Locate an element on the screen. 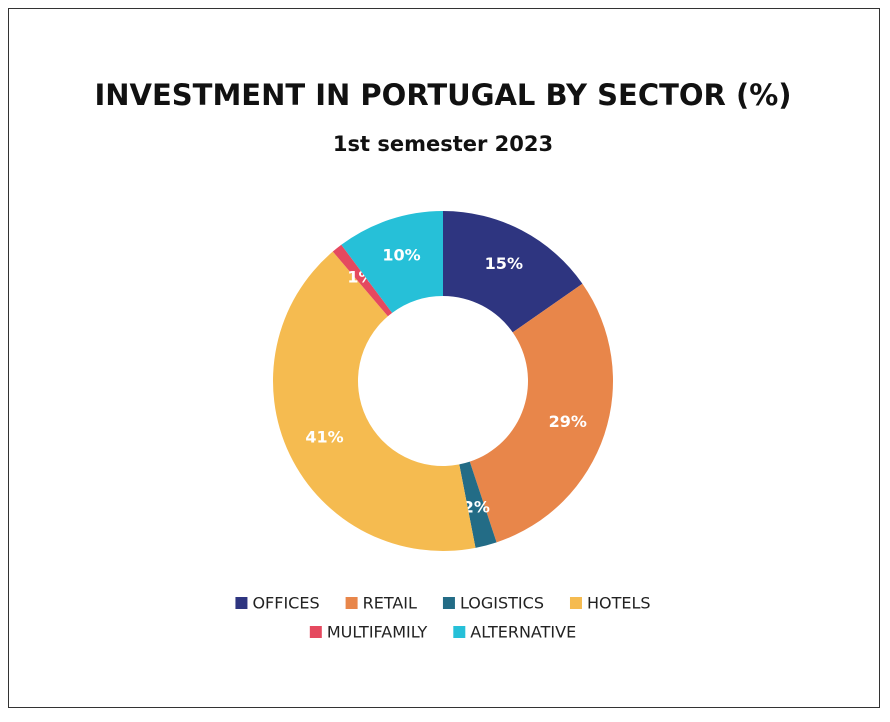 The width and height of the screenshot is (890, 722). data-label: 41% is located at coordinates (324, 437).